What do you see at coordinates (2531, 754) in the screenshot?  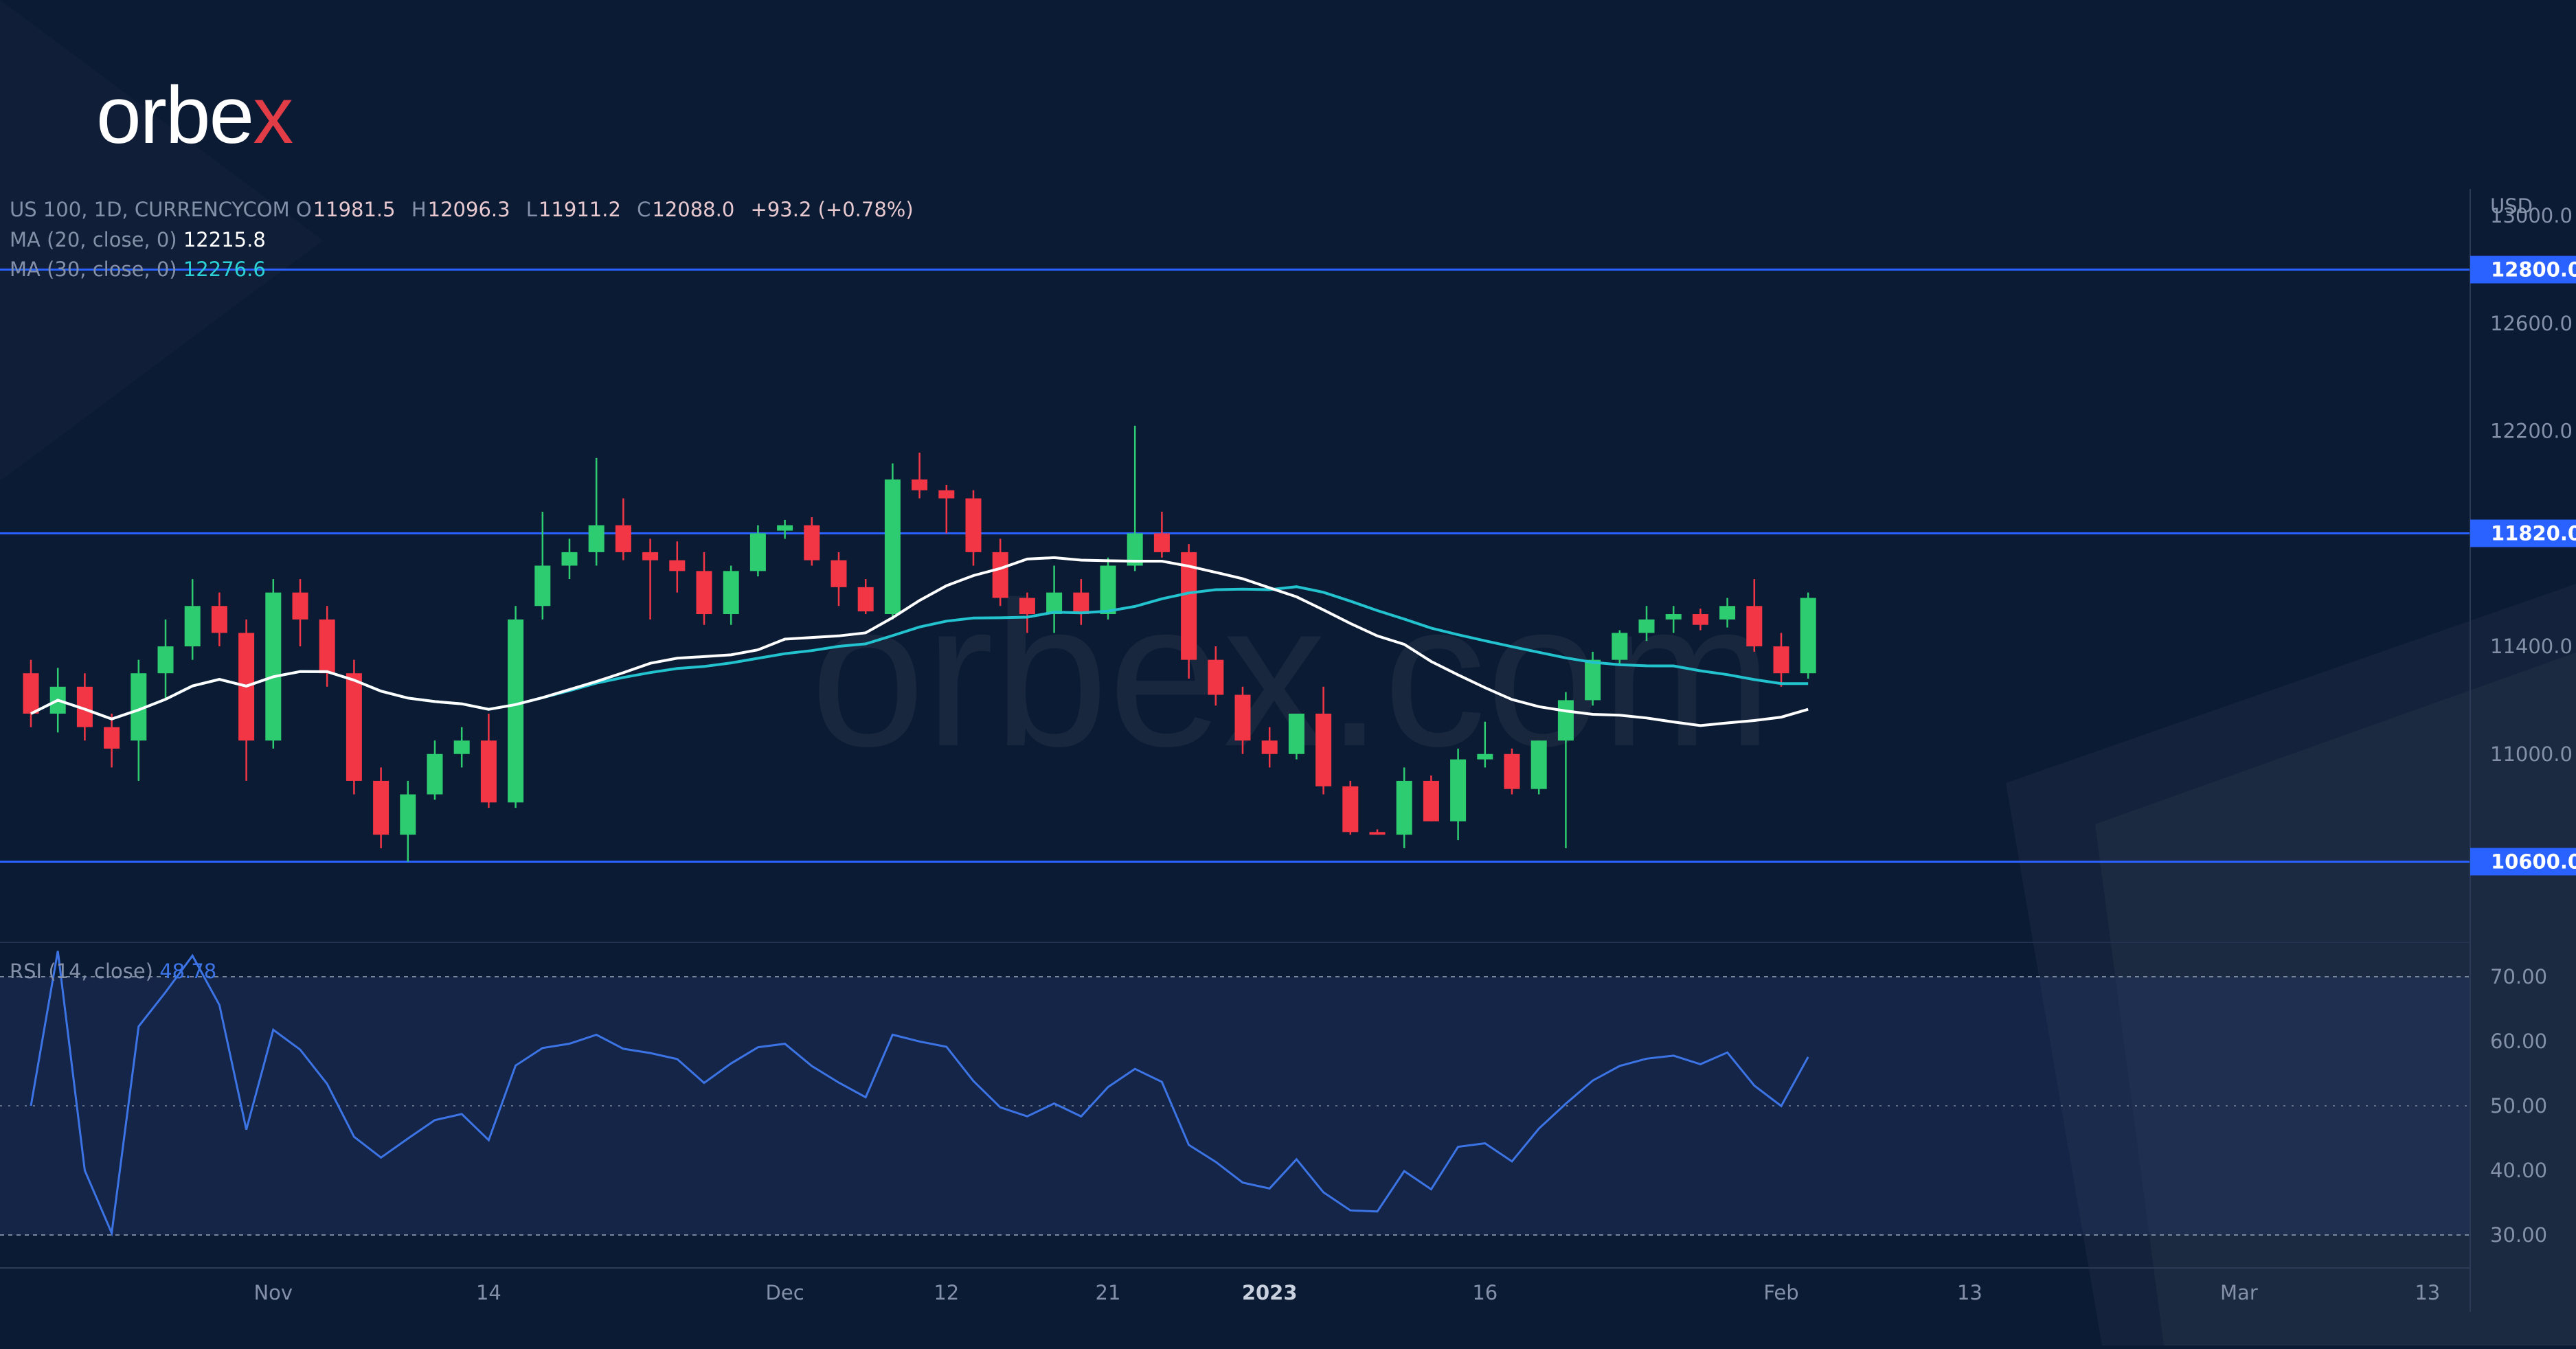 I see `price-tick-0: 11000.0` at bounding box center [2531, 754].